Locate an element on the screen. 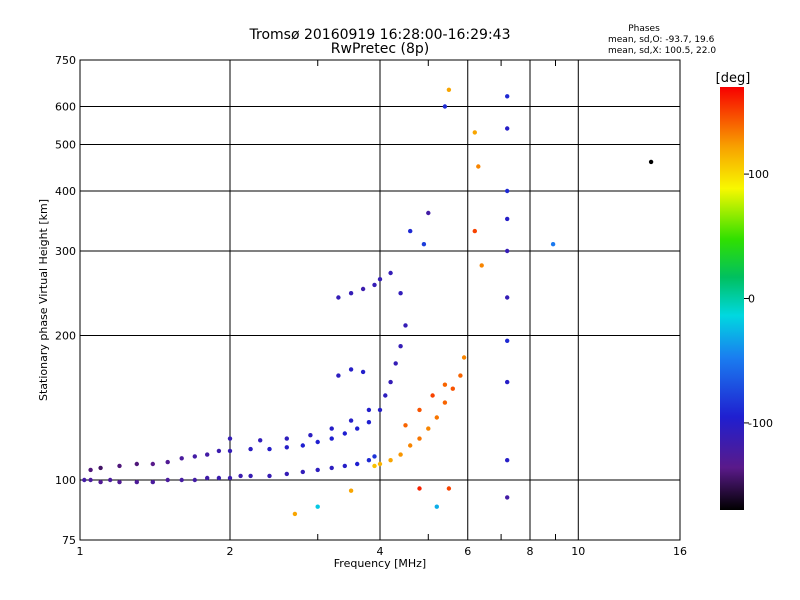 This screenshot has height=600, width=800. x-tick-label: 16 is located at coordinates (680, 551).